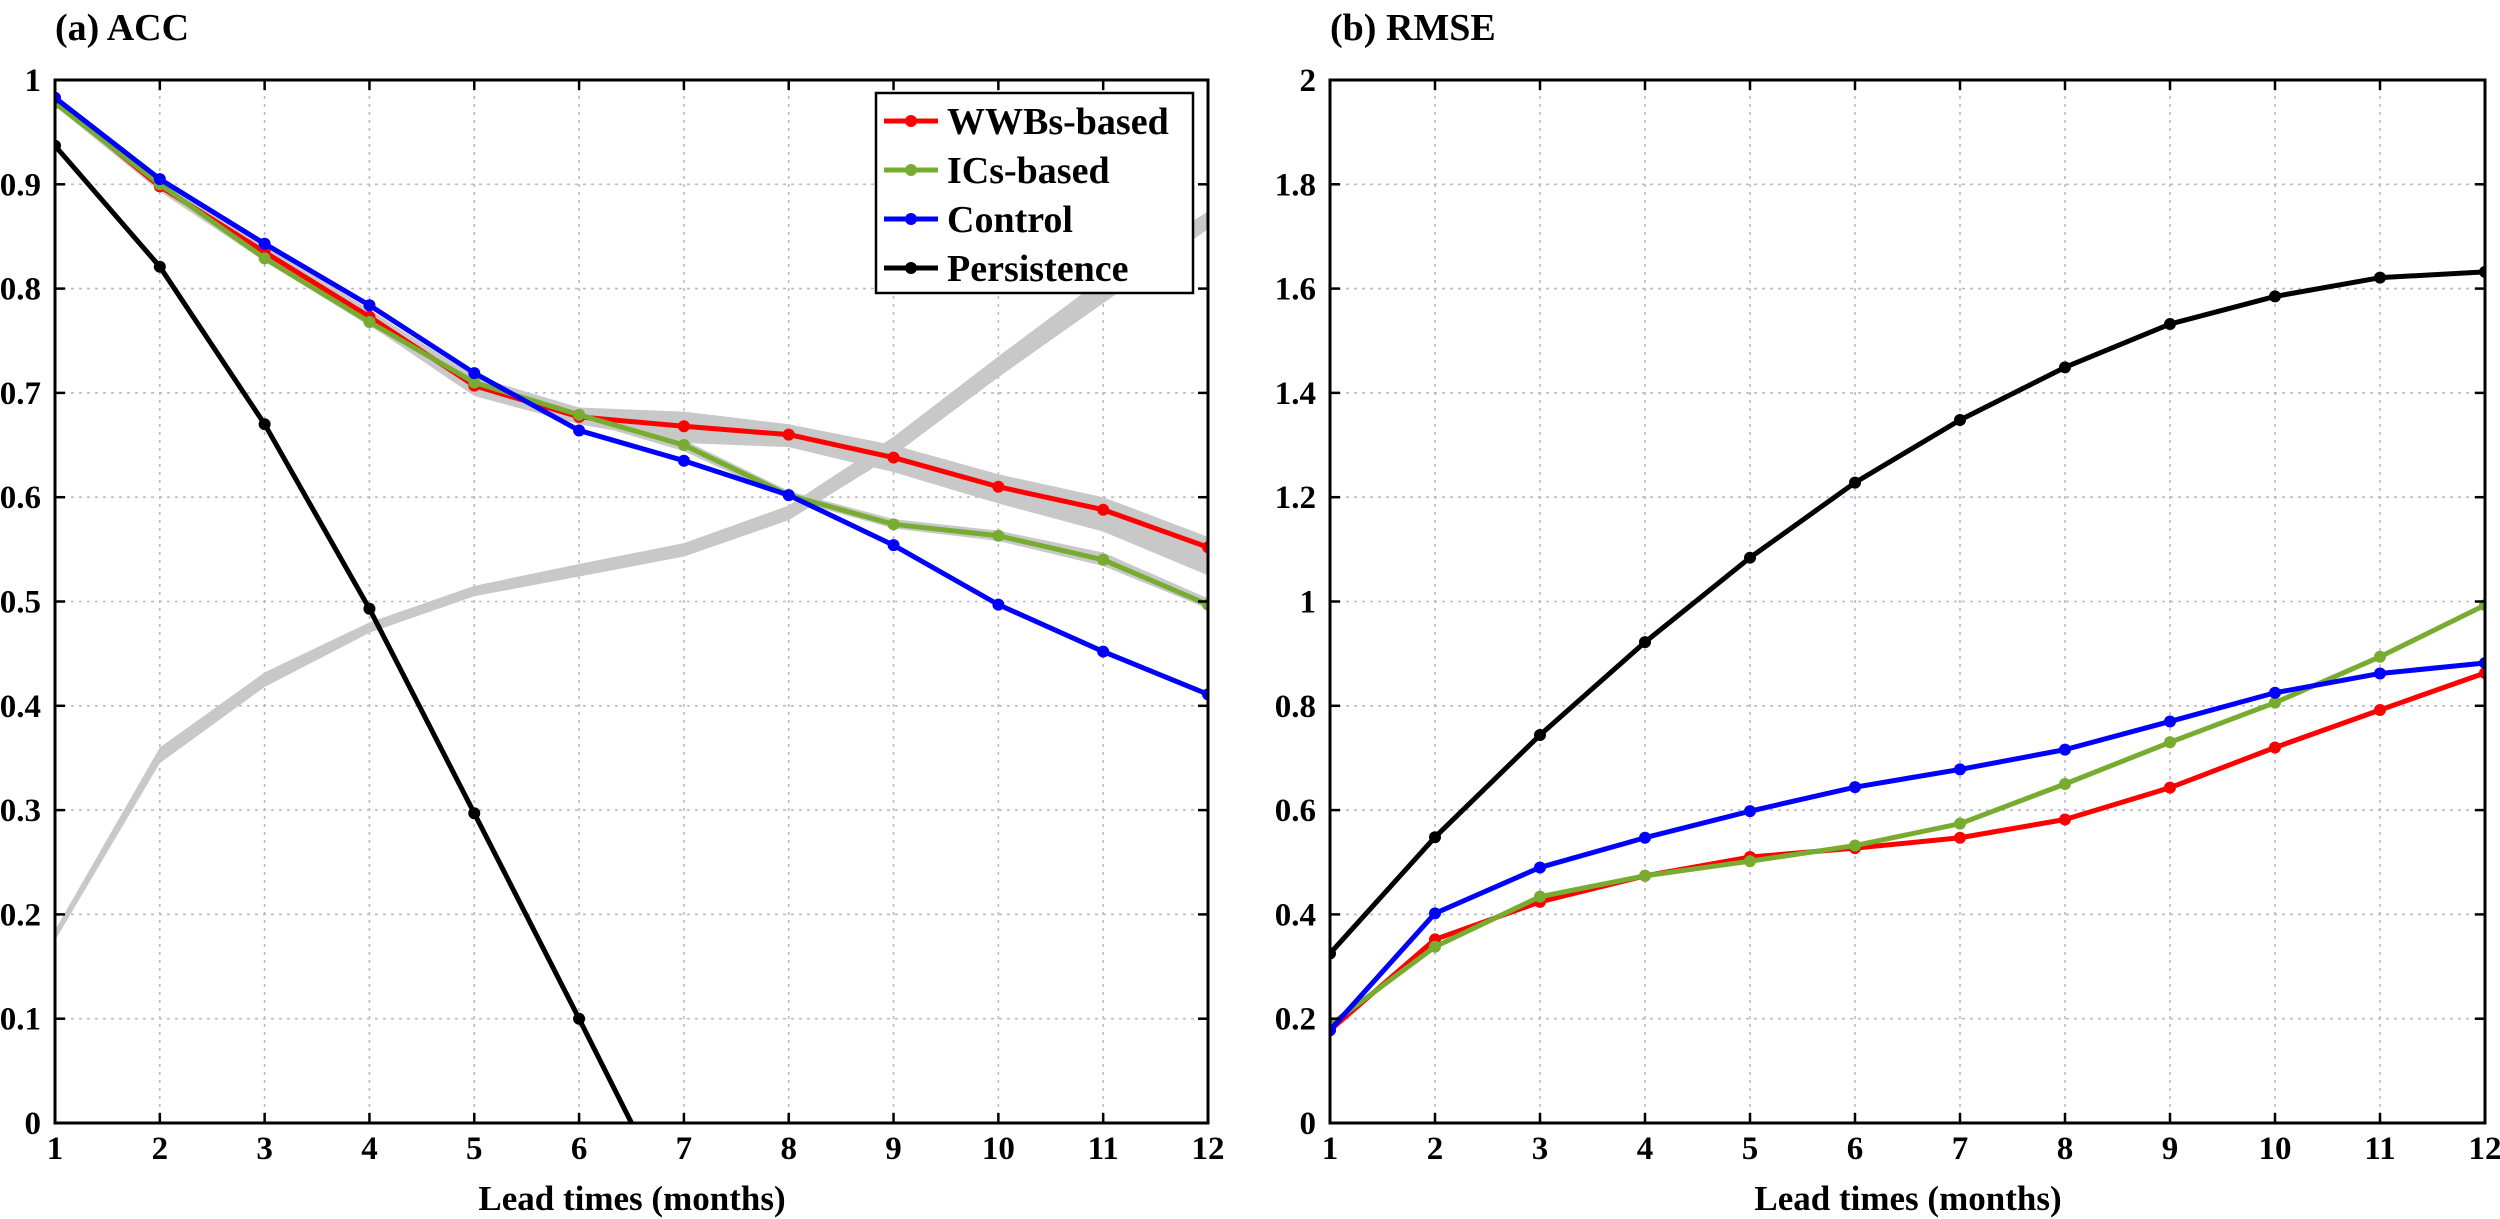 This screenshot has width=2500, height=1219. What do you see at coordinates (33, 1124) in the screenshot?
I see `acc-y-tick-label: 0` at bounding box center [33, 1124].